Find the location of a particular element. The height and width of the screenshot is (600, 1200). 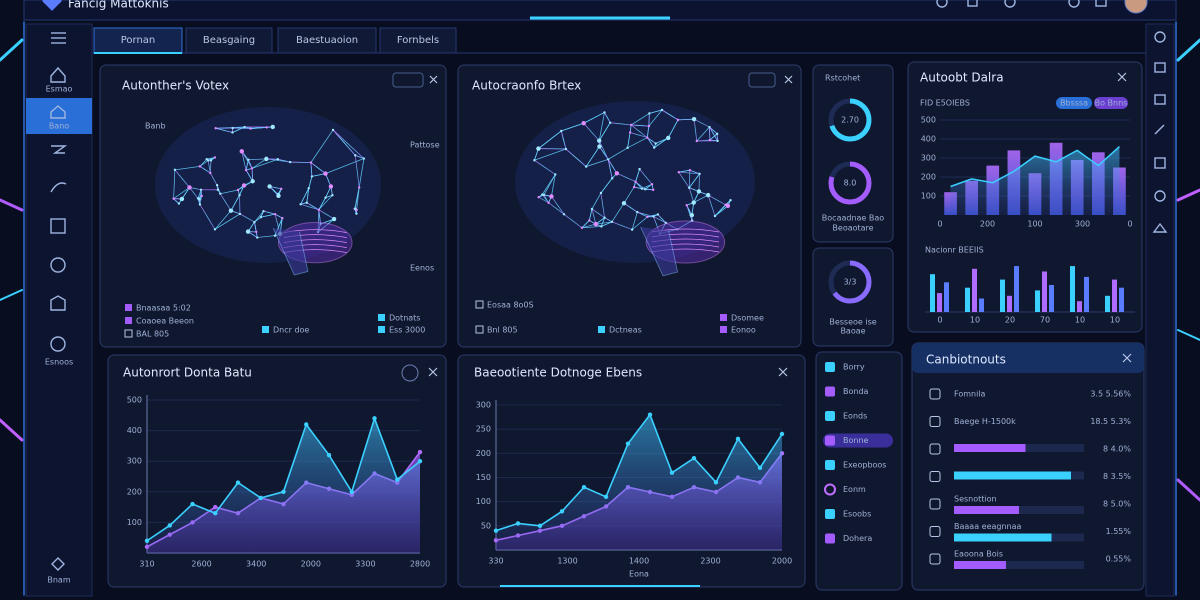

x-tick-label: 1400 is located at coordinates (639, 561).